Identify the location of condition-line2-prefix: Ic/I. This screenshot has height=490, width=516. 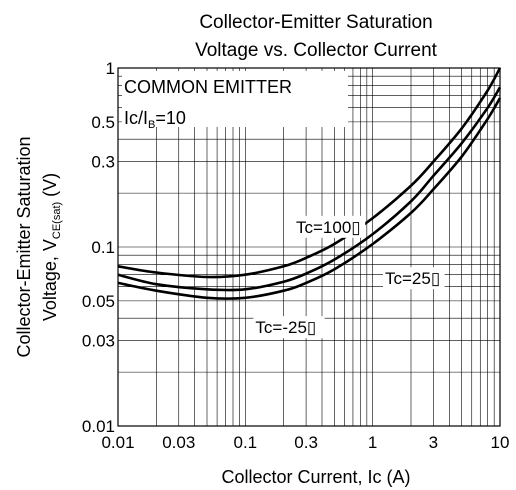
(136, 118).